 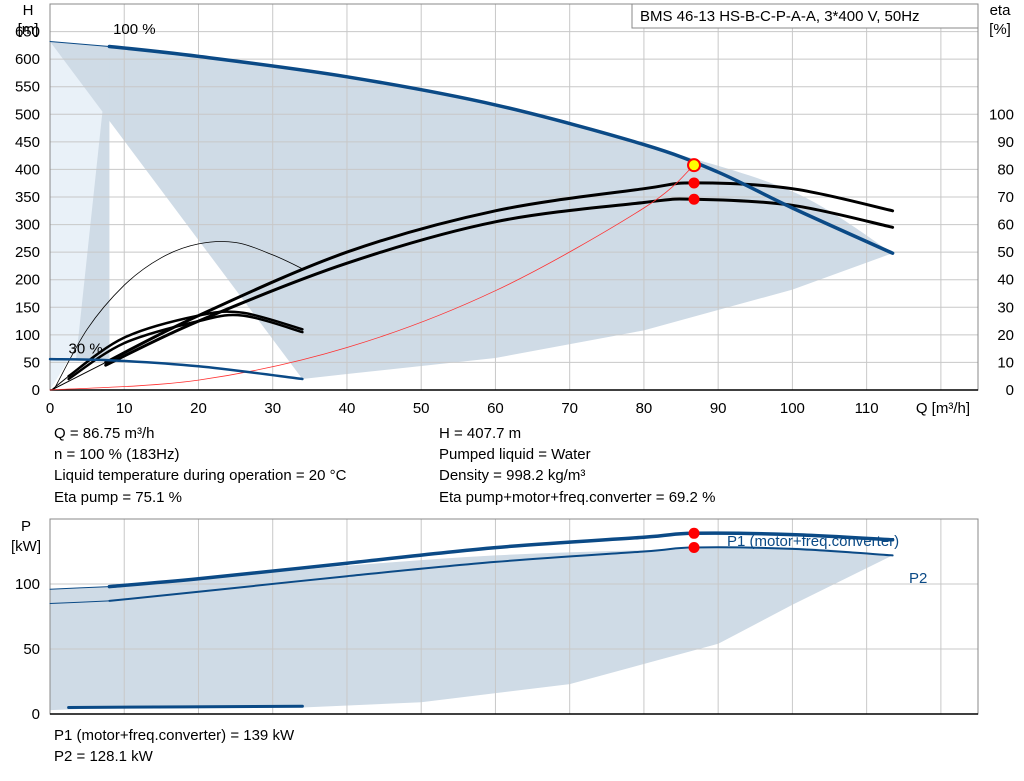 What do you see at coordinates (92, 203) in the screenshot?
I see `region-slope-top` at bounding box center [92, 203].